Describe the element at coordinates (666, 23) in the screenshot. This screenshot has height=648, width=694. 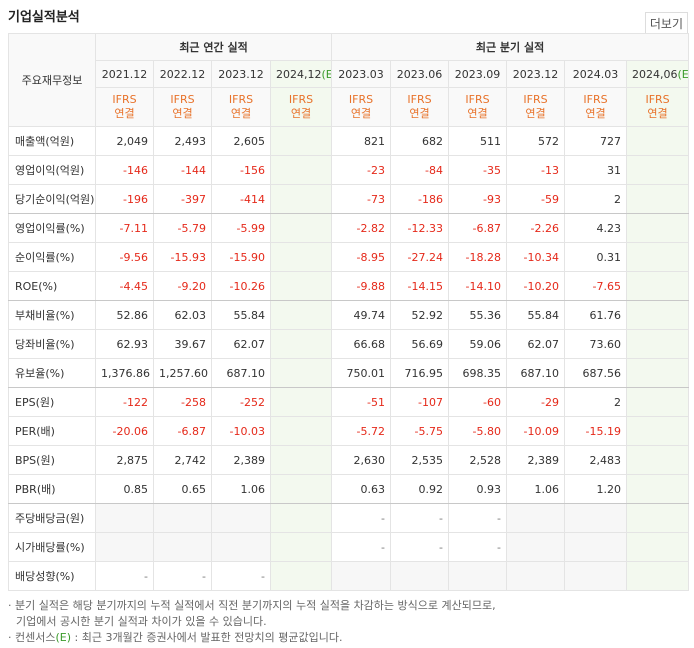
I see `more-button: 더보기` at that location.